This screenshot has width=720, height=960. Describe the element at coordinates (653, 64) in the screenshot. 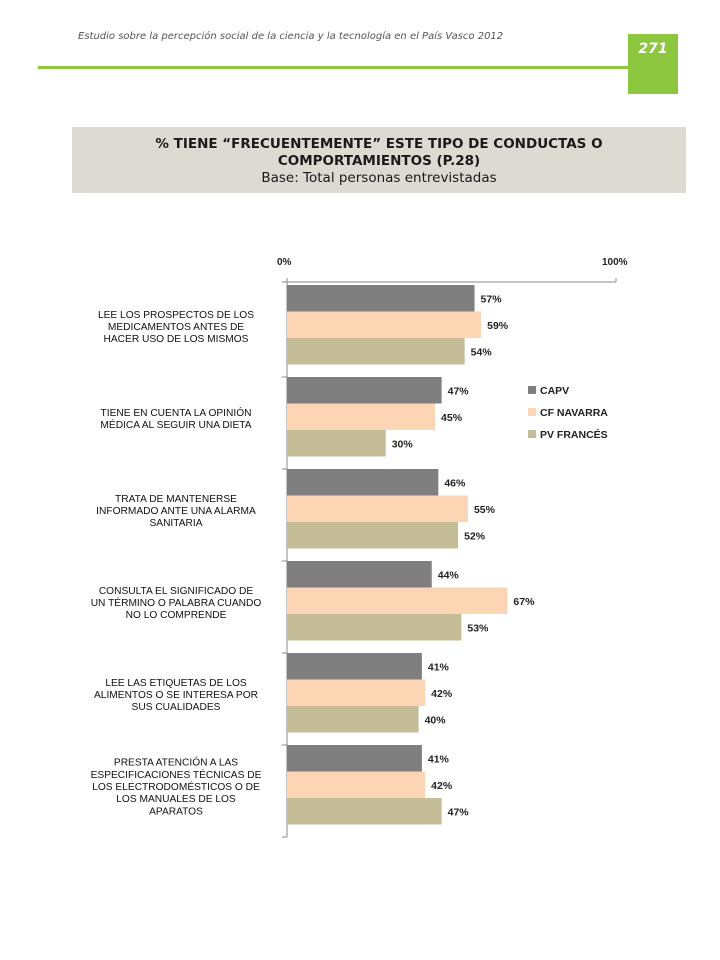

I see `page-number-badge: 271` at that location.